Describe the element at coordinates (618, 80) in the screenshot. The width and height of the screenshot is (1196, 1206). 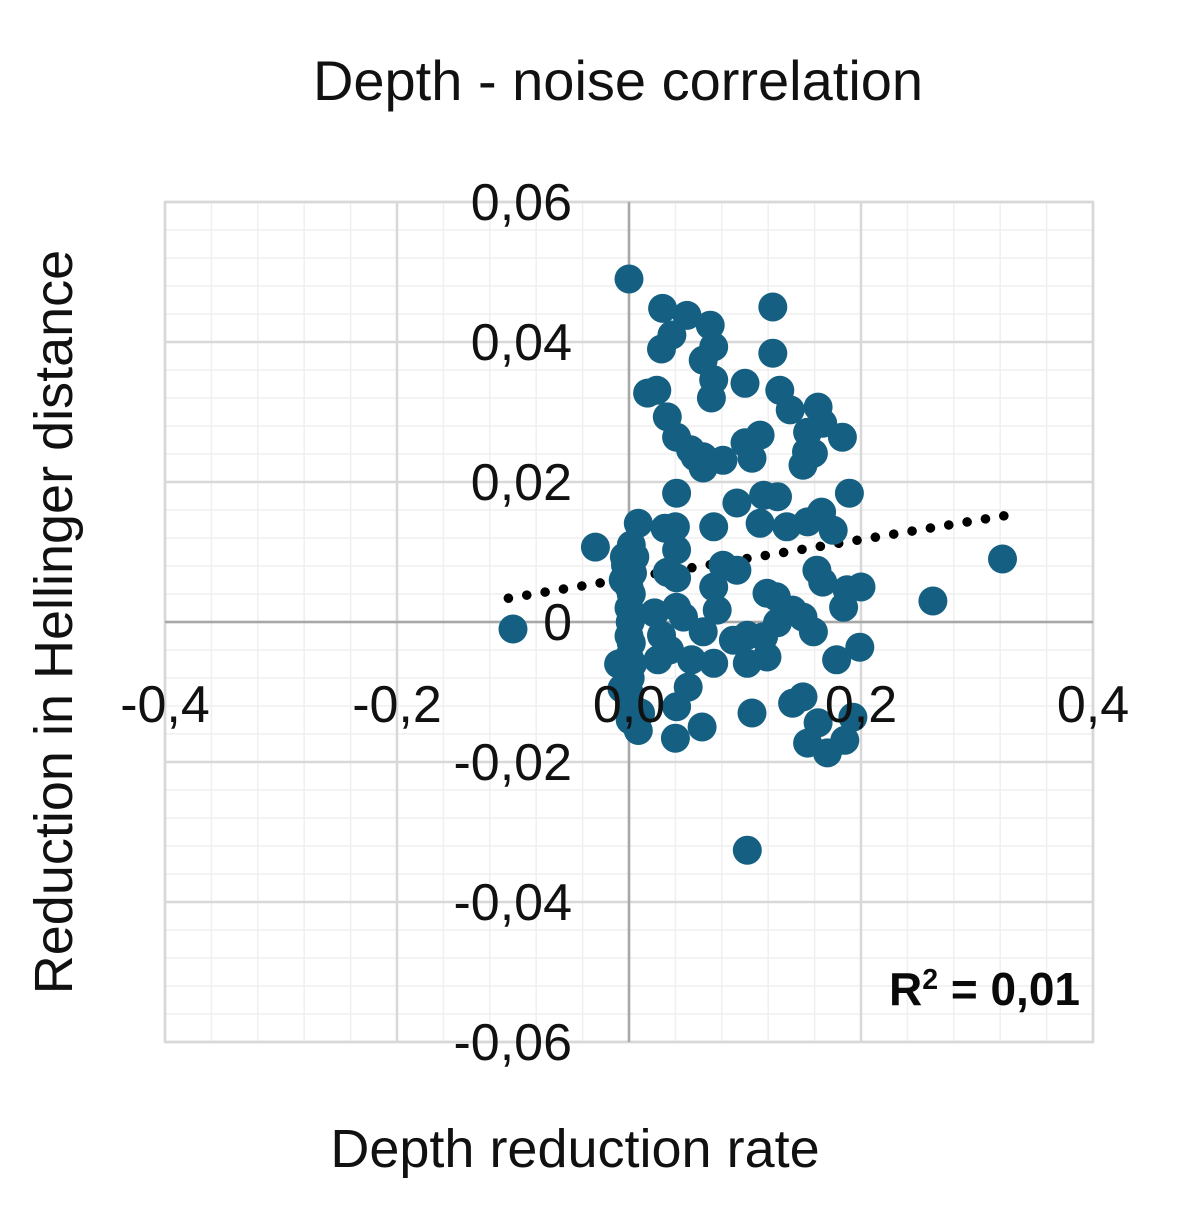
I see `chart-title: Depth - noise correlation` at that location.